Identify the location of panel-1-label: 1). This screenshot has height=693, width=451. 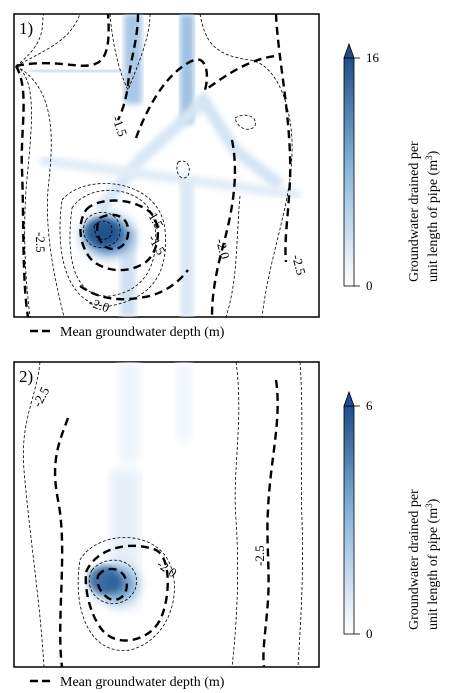
(26, 28).